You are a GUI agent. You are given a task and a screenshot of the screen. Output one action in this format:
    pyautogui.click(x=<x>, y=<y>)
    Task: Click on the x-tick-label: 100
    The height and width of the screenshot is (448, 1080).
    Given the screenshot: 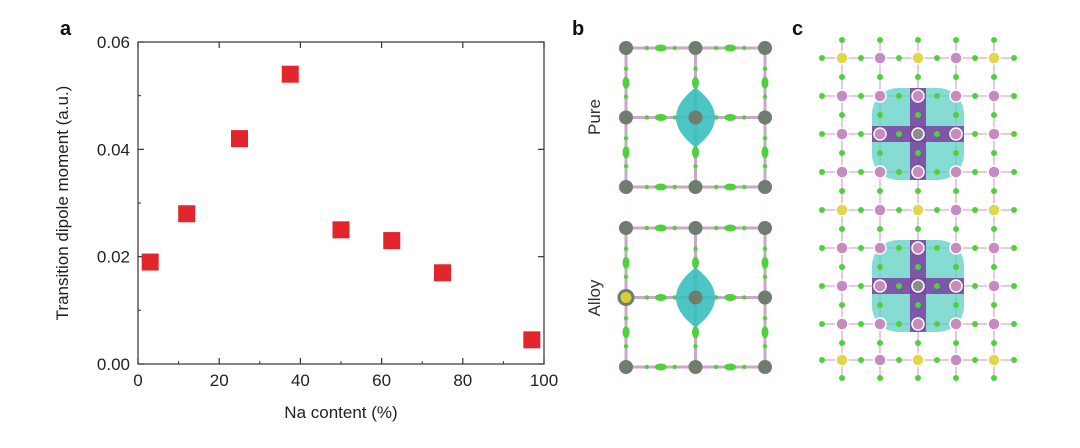 What is the action you would take?
    pyautogui.click(x=544, y=380)
    